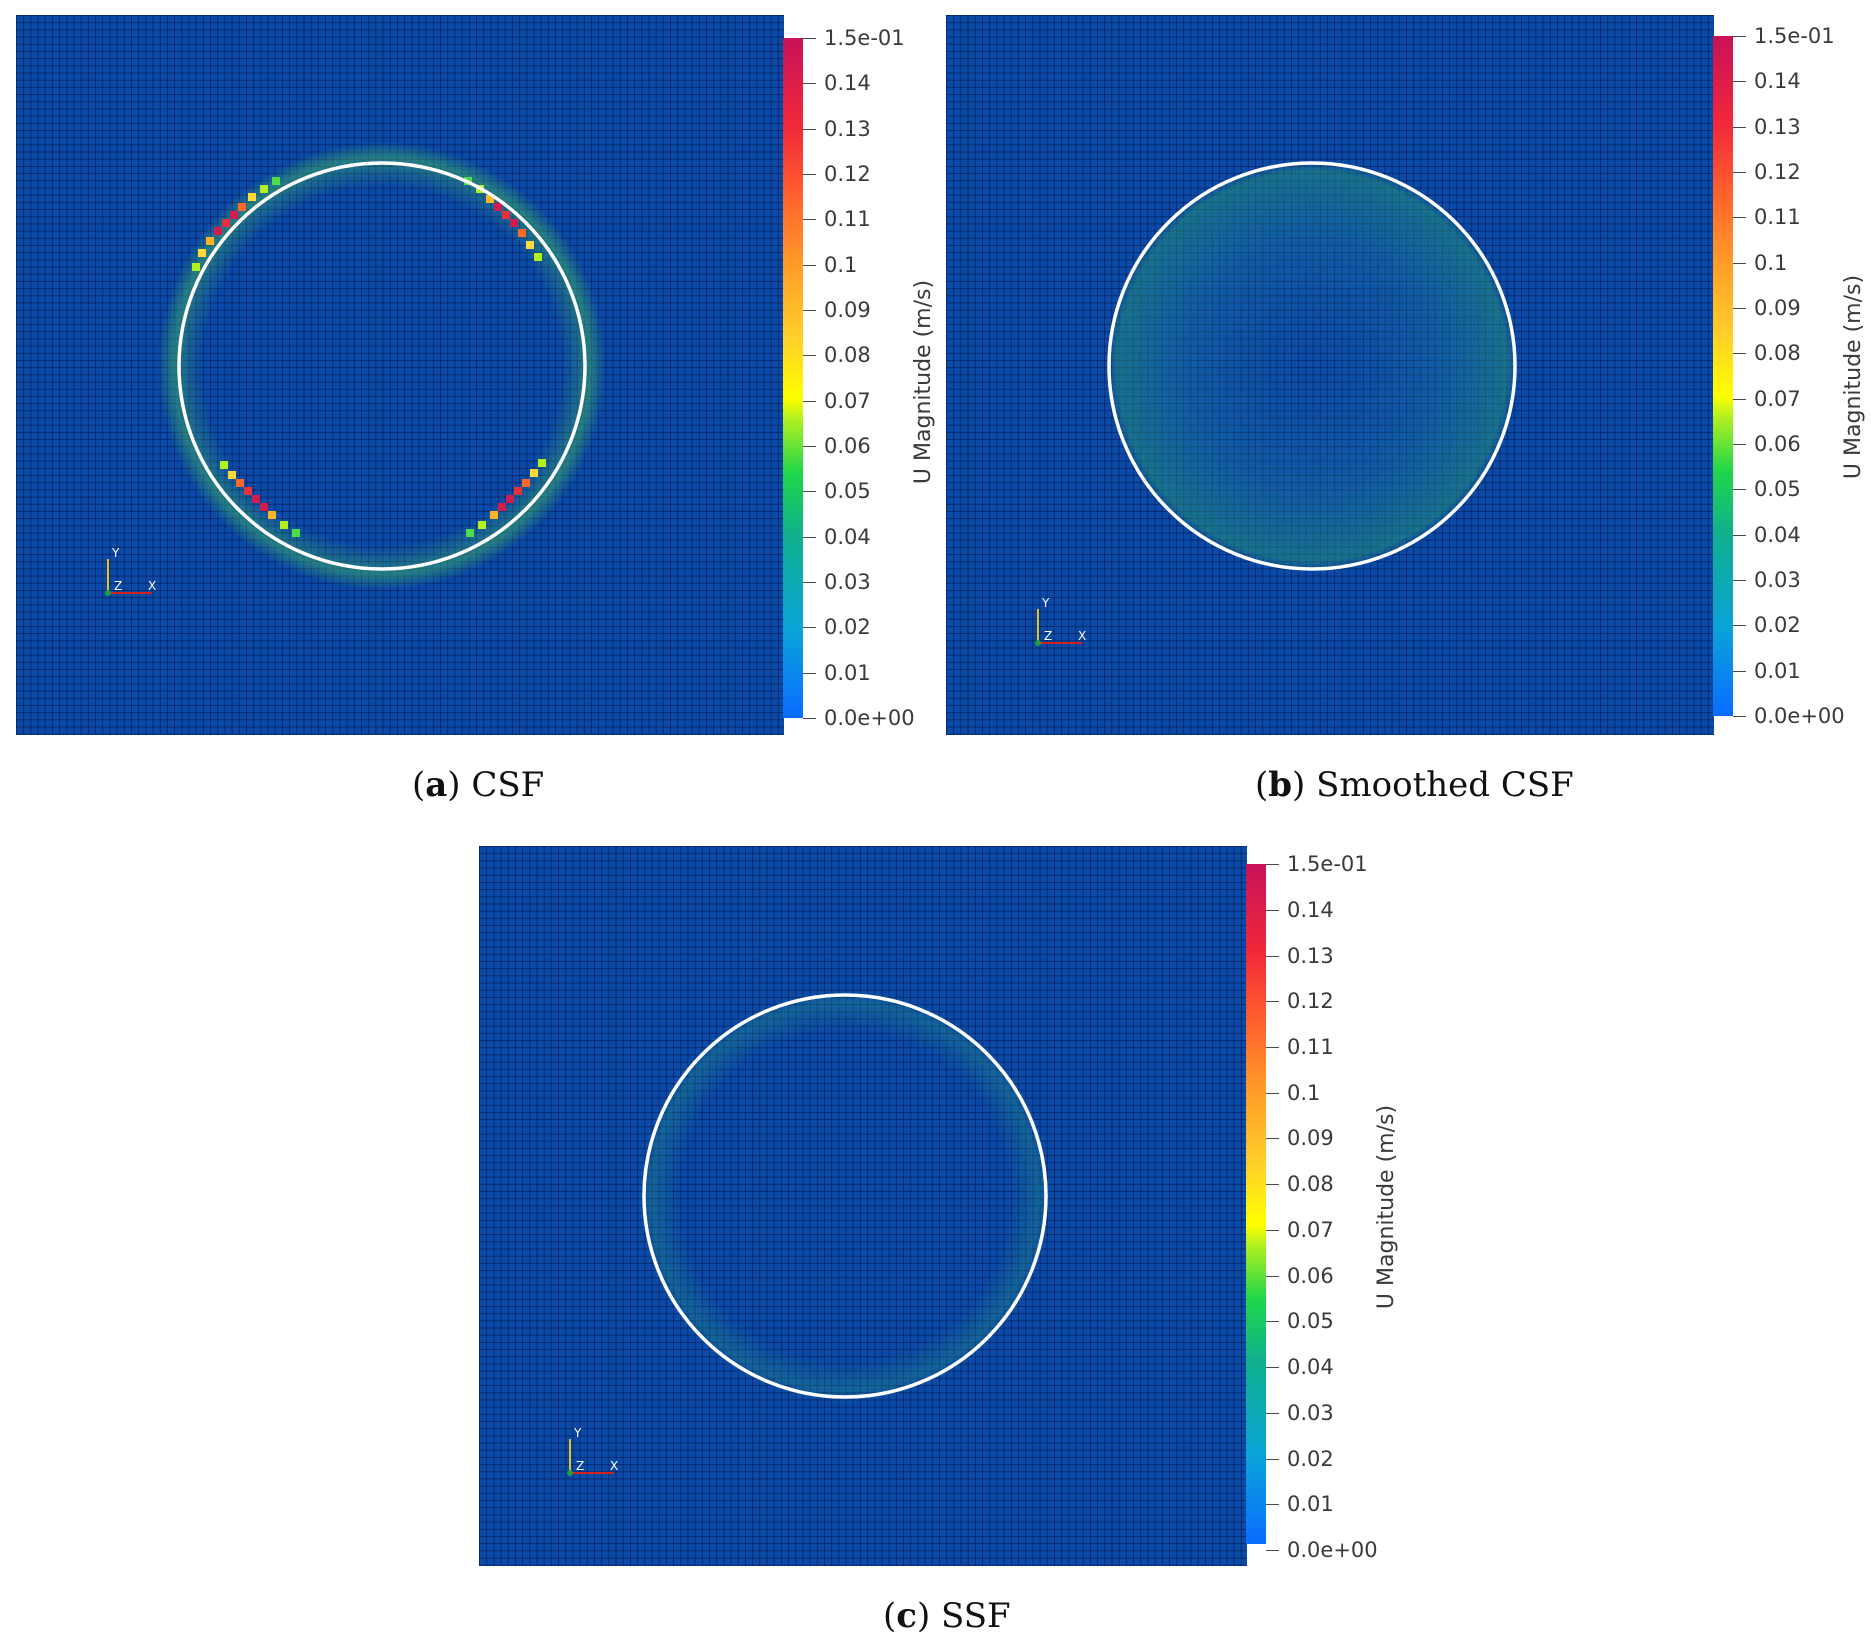 This screenshot has height=1642, width=1876. I want to click on panel-caption: (c) SSF, so click(947, 1616).